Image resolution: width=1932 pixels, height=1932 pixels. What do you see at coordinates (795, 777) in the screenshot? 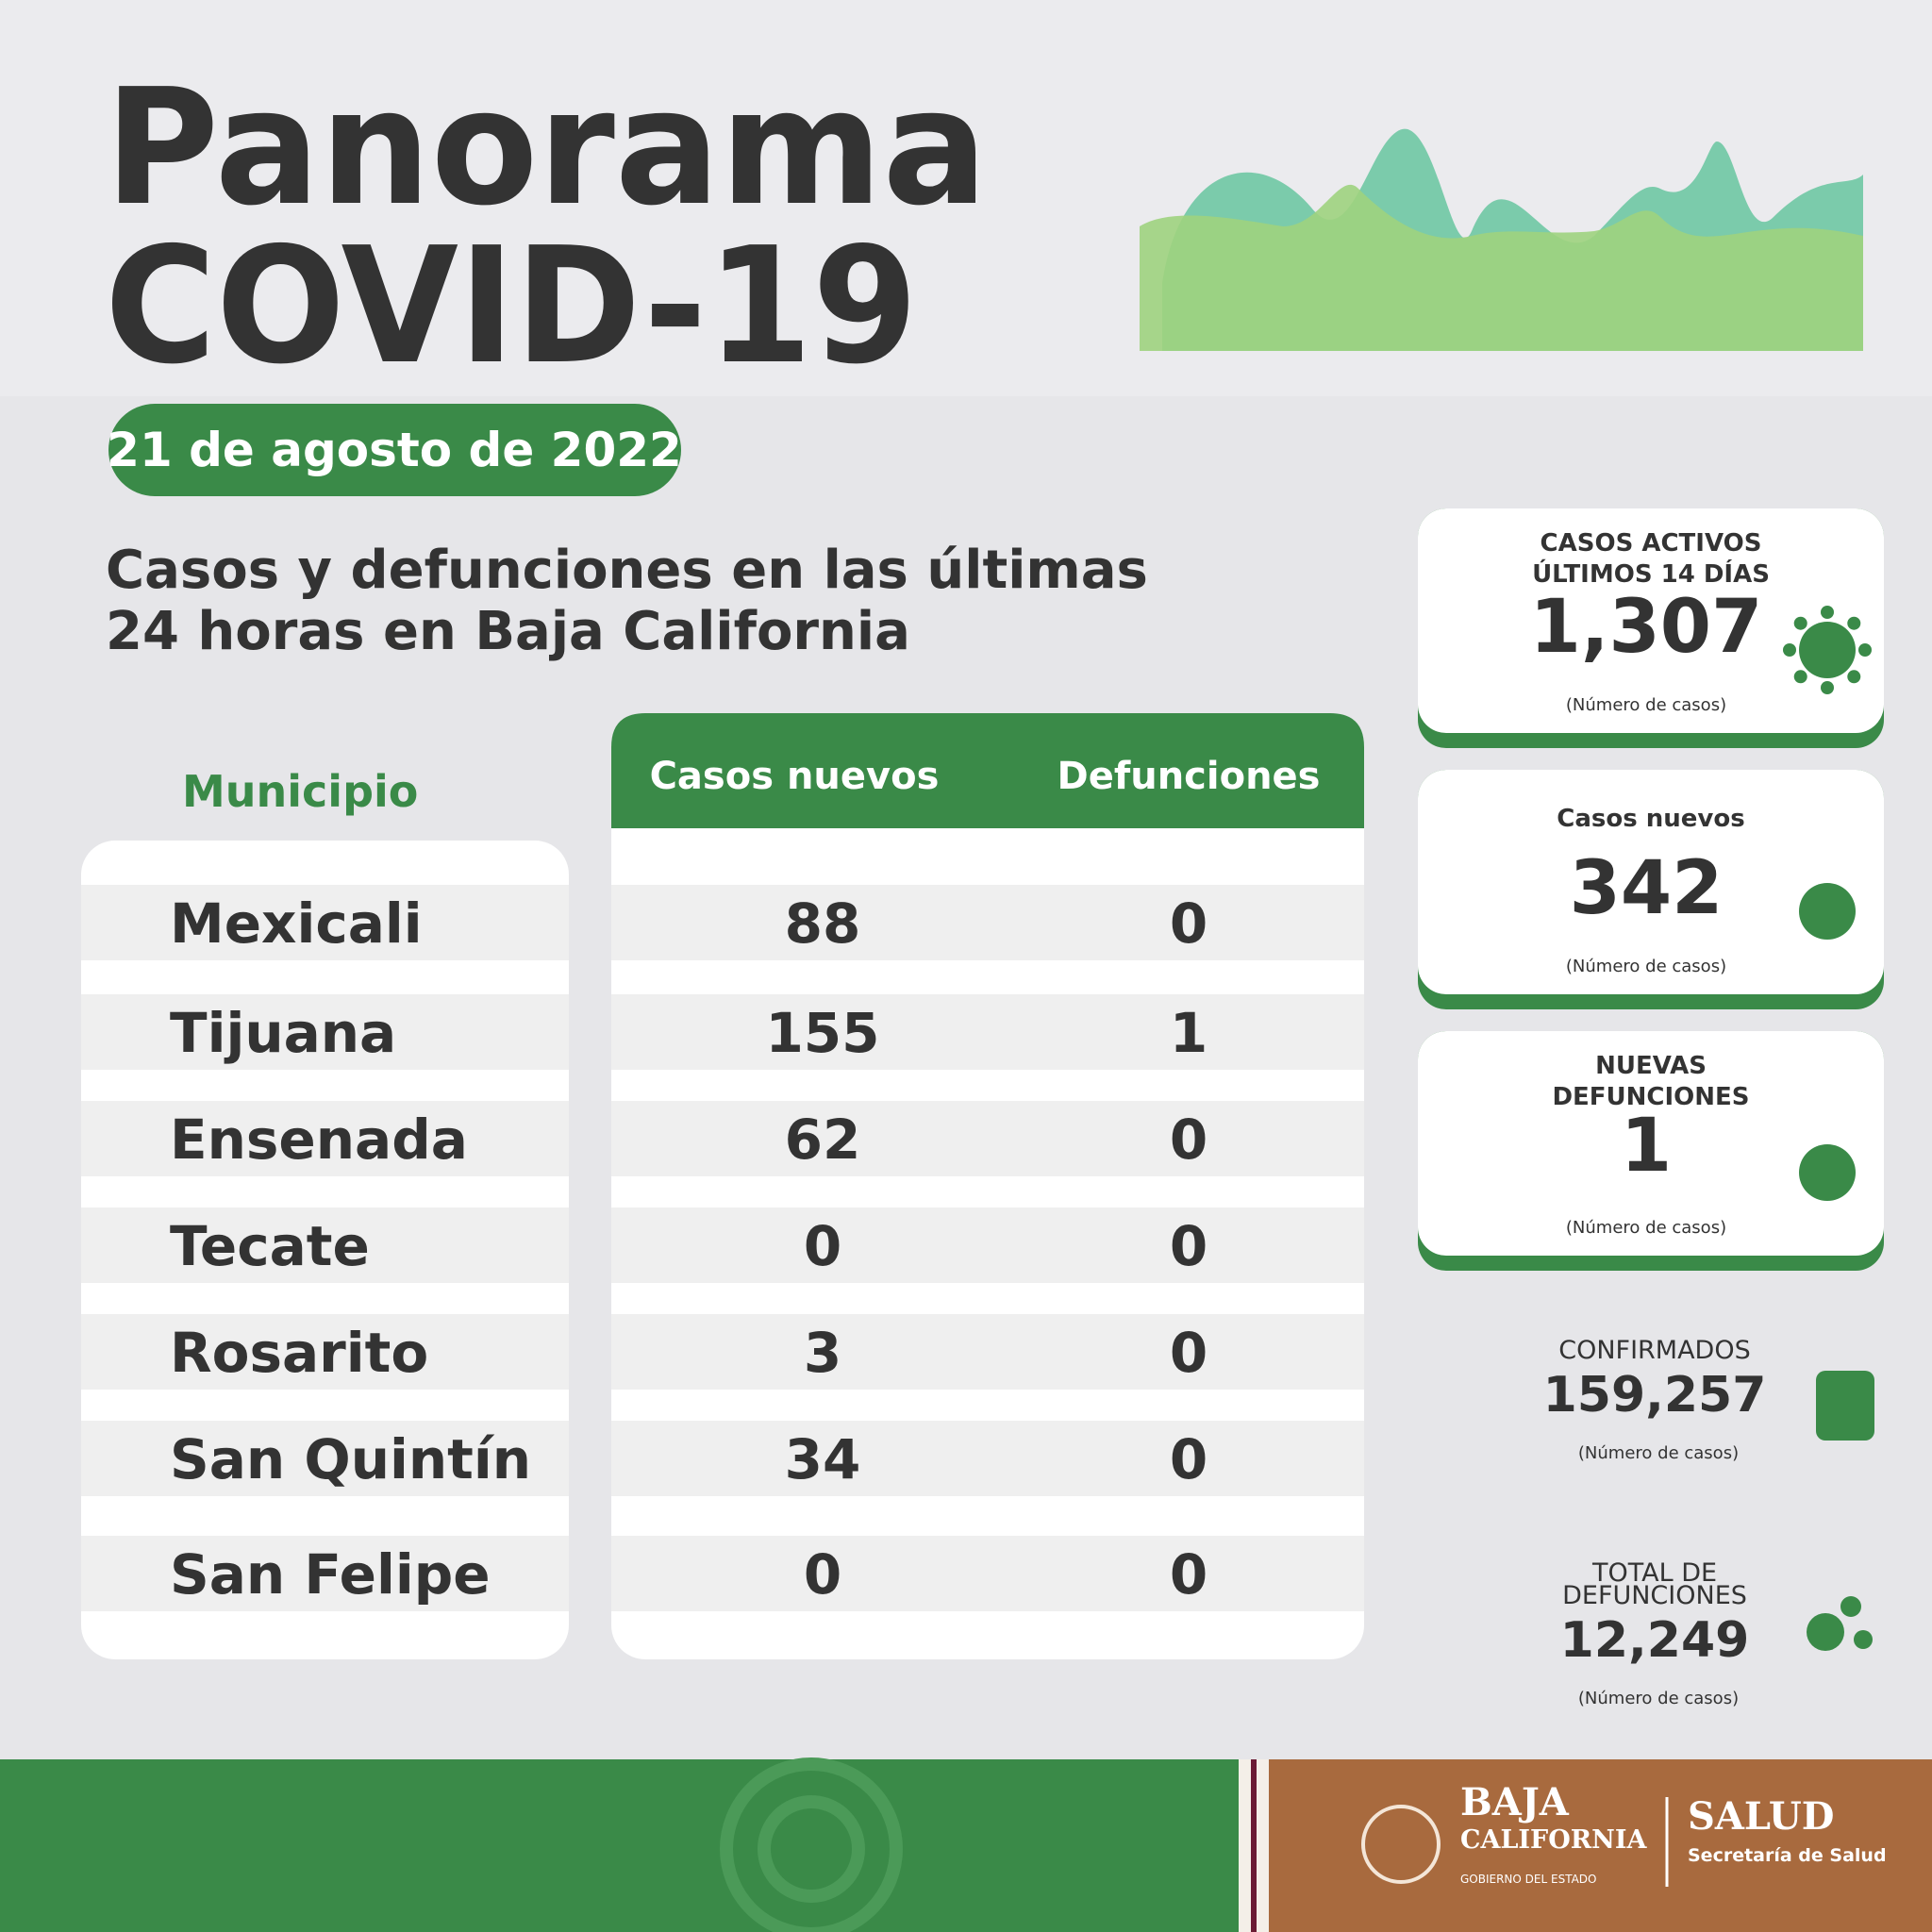
I see `column-header: Casos nuevos` at bounding box center [795, 777].